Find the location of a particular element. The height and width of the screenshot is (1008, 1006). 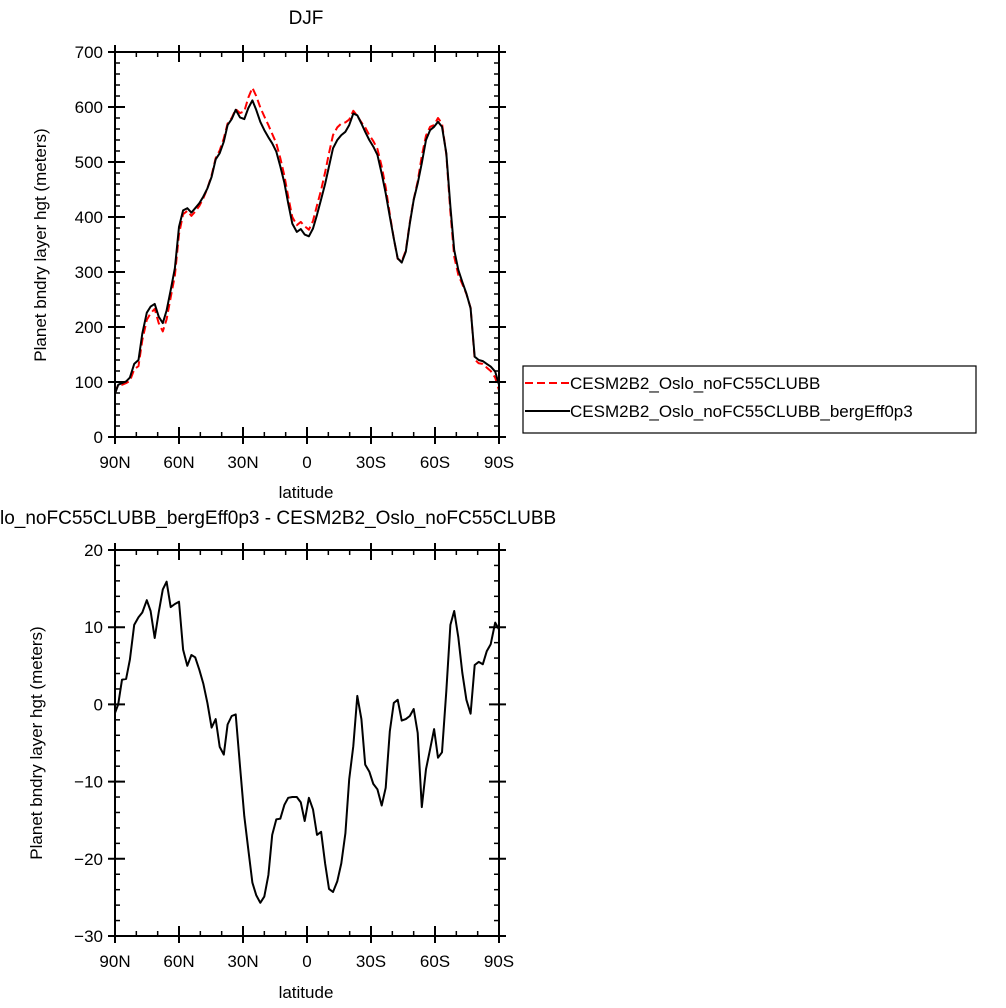

y-tick-label: −30 is located at coordinates (88, 936).